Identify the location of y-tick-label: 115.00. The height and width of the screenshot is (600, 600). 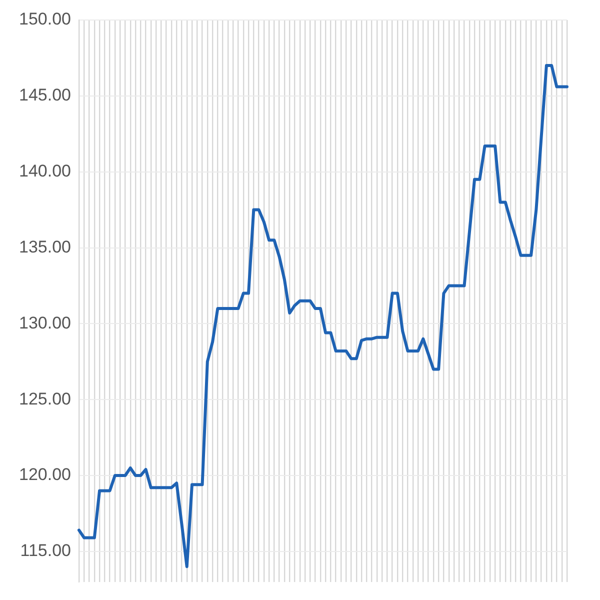
(45, 550).